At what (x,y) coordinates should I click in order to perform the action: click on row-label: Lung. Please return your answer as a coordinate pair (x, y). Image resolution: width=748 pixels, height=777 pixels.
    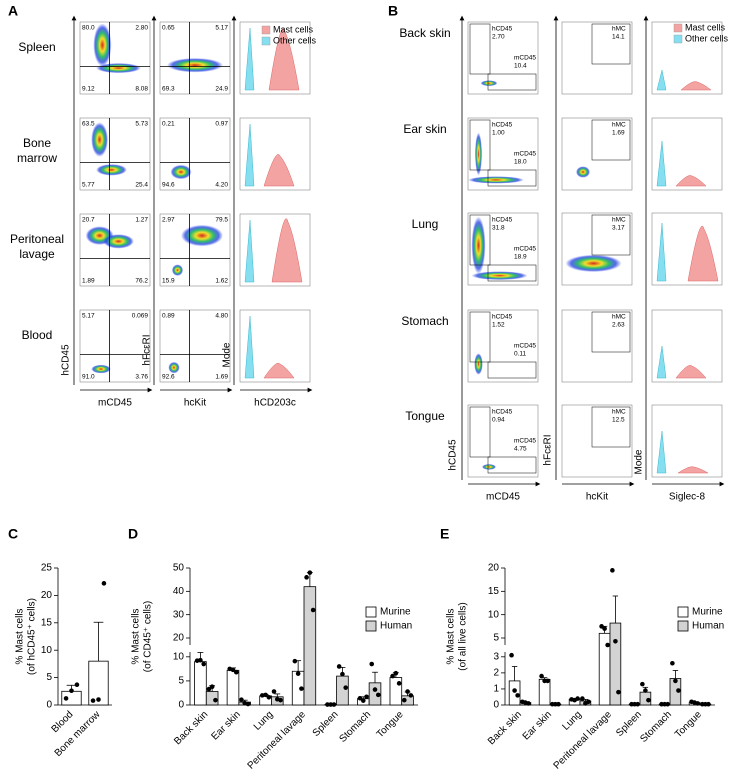
    Looking at the image, I should click on (425, 224).